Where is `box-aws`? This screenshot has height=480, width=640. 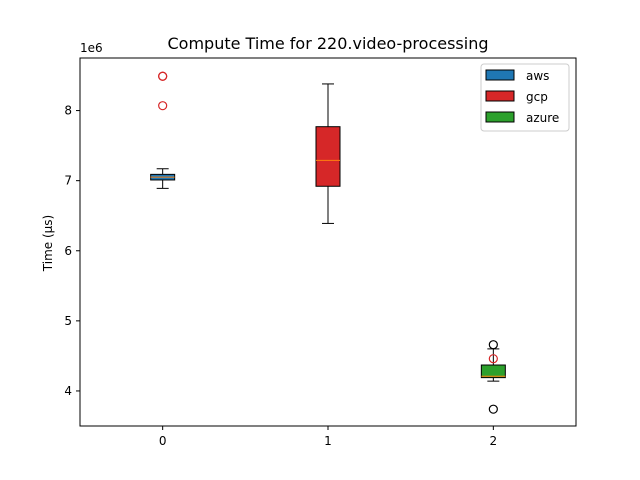
box-aws is located at coordinates (163, 130).